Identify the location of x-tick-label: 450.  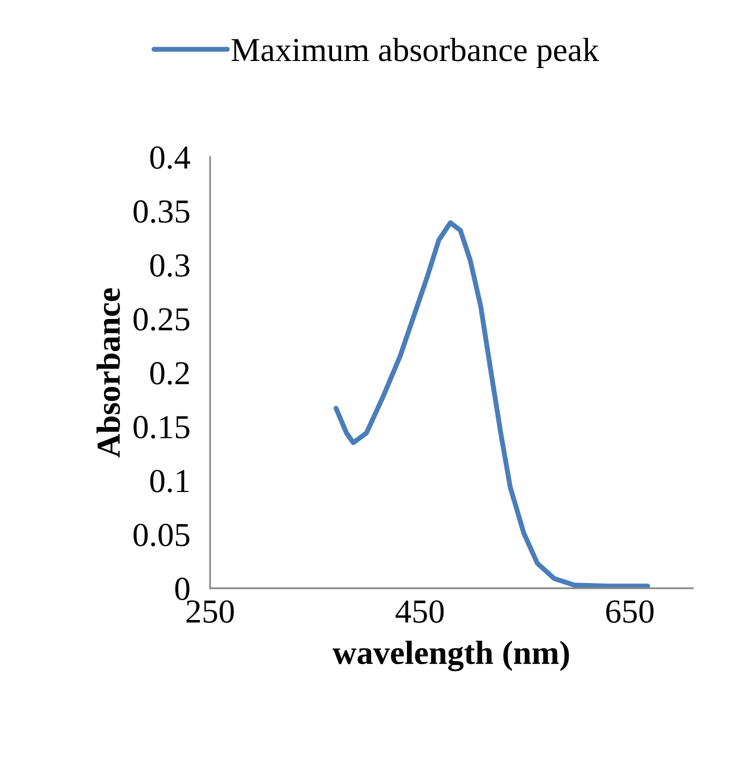
(420, 611).